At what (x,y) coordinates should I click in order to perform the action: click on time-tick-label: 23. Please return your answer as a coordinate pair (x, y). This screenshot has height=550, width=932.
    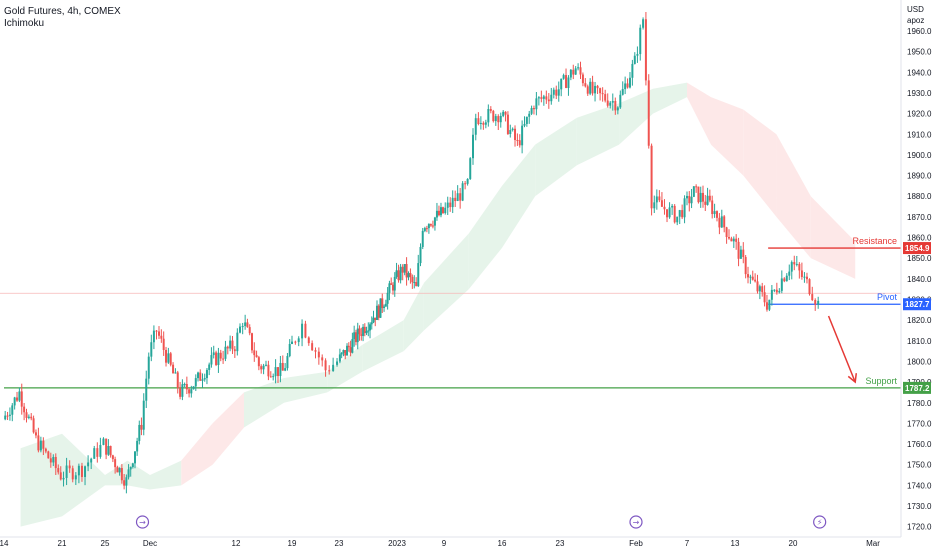
    Looking at the image, I should click on (339, 543).